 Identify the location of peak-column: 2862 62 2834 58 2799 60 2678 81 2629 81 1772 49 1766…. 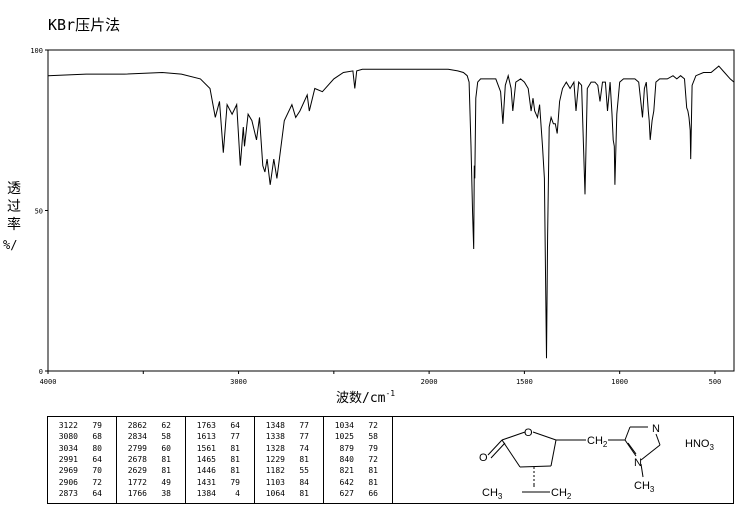
(151, 460).